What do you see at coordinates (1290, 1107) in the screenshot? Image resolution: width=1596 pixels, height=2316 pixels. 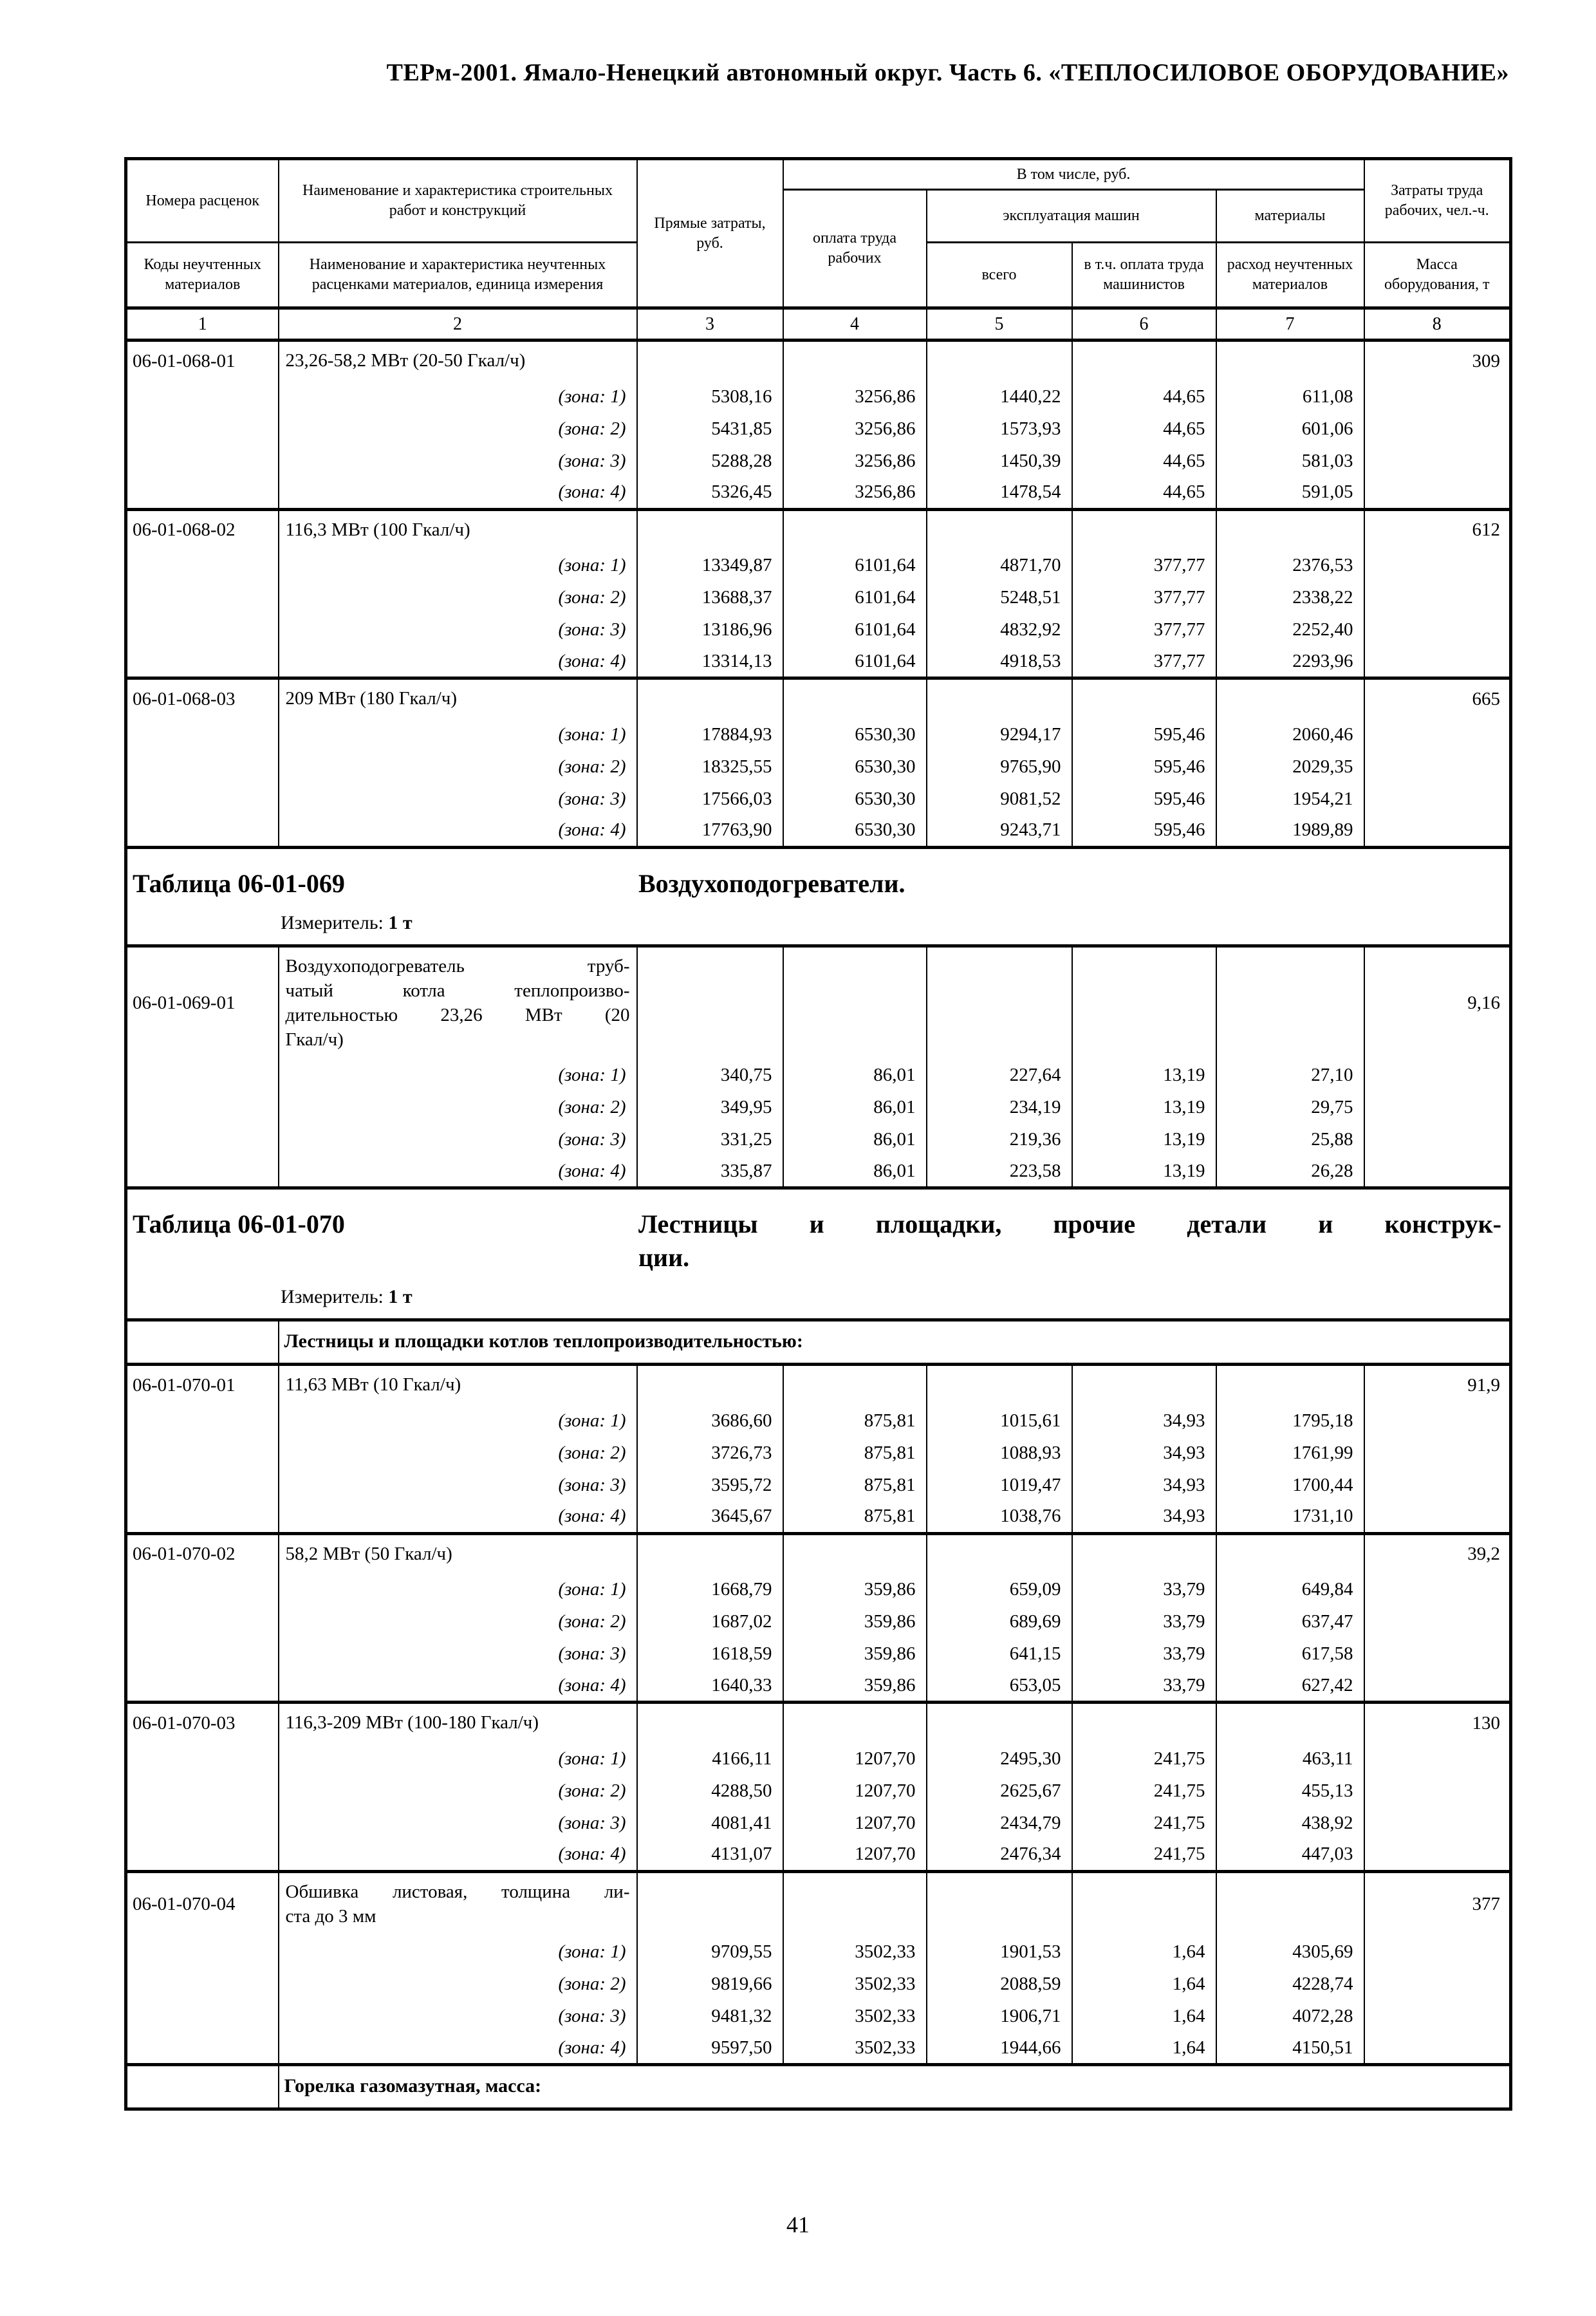 I see `value-cell: 29,75` at bounding box center [1290, 1107].